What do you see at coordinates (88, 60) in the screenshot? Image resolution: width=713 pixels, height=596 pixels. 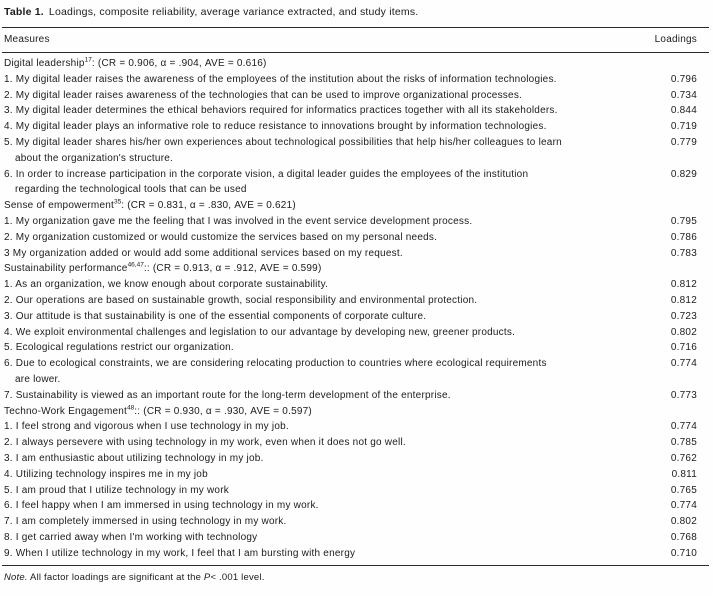 I see `construct-ref-superscript: 17` at bounding box center [88, 60].